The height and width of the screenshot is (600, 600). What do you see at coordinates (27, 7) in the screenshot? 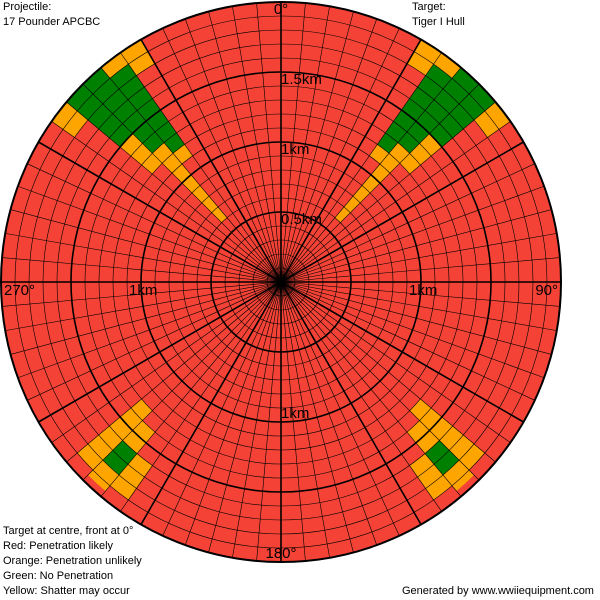
I see `projectile-label: Projectile:` at bounding box center [27, 7].